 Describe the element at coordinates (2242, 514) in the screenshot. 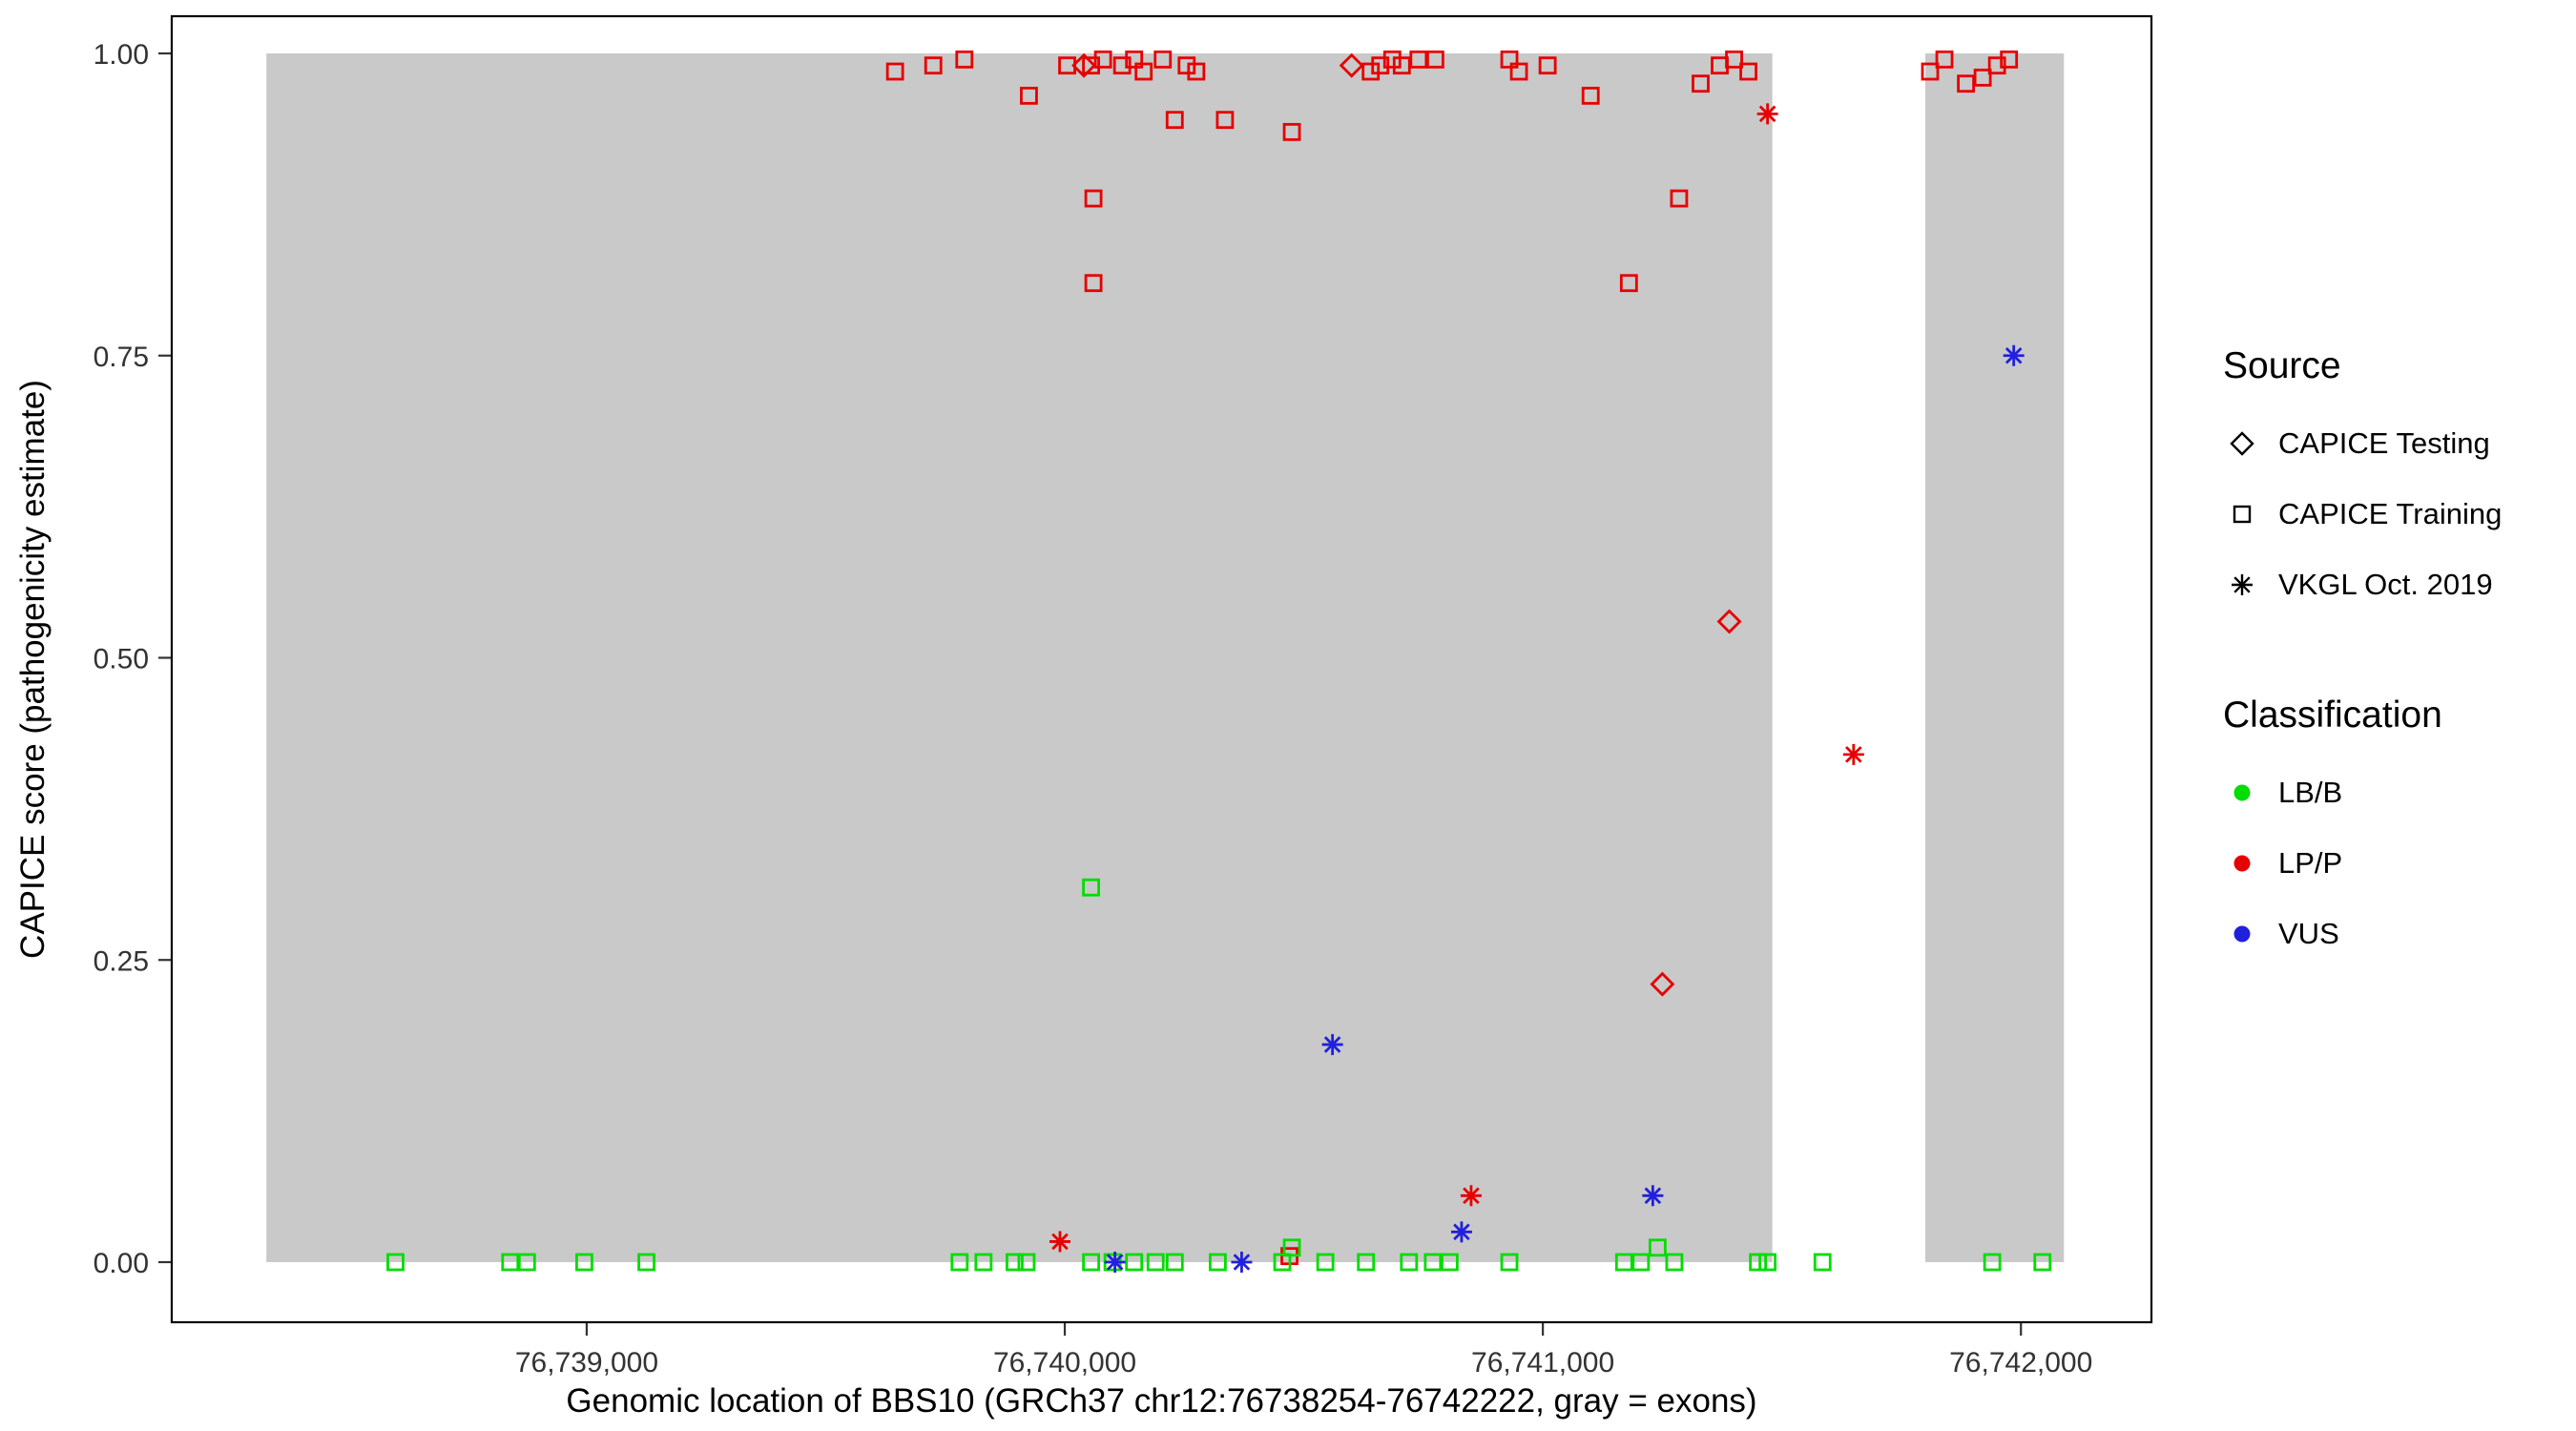

I see `square-icon` at that location.